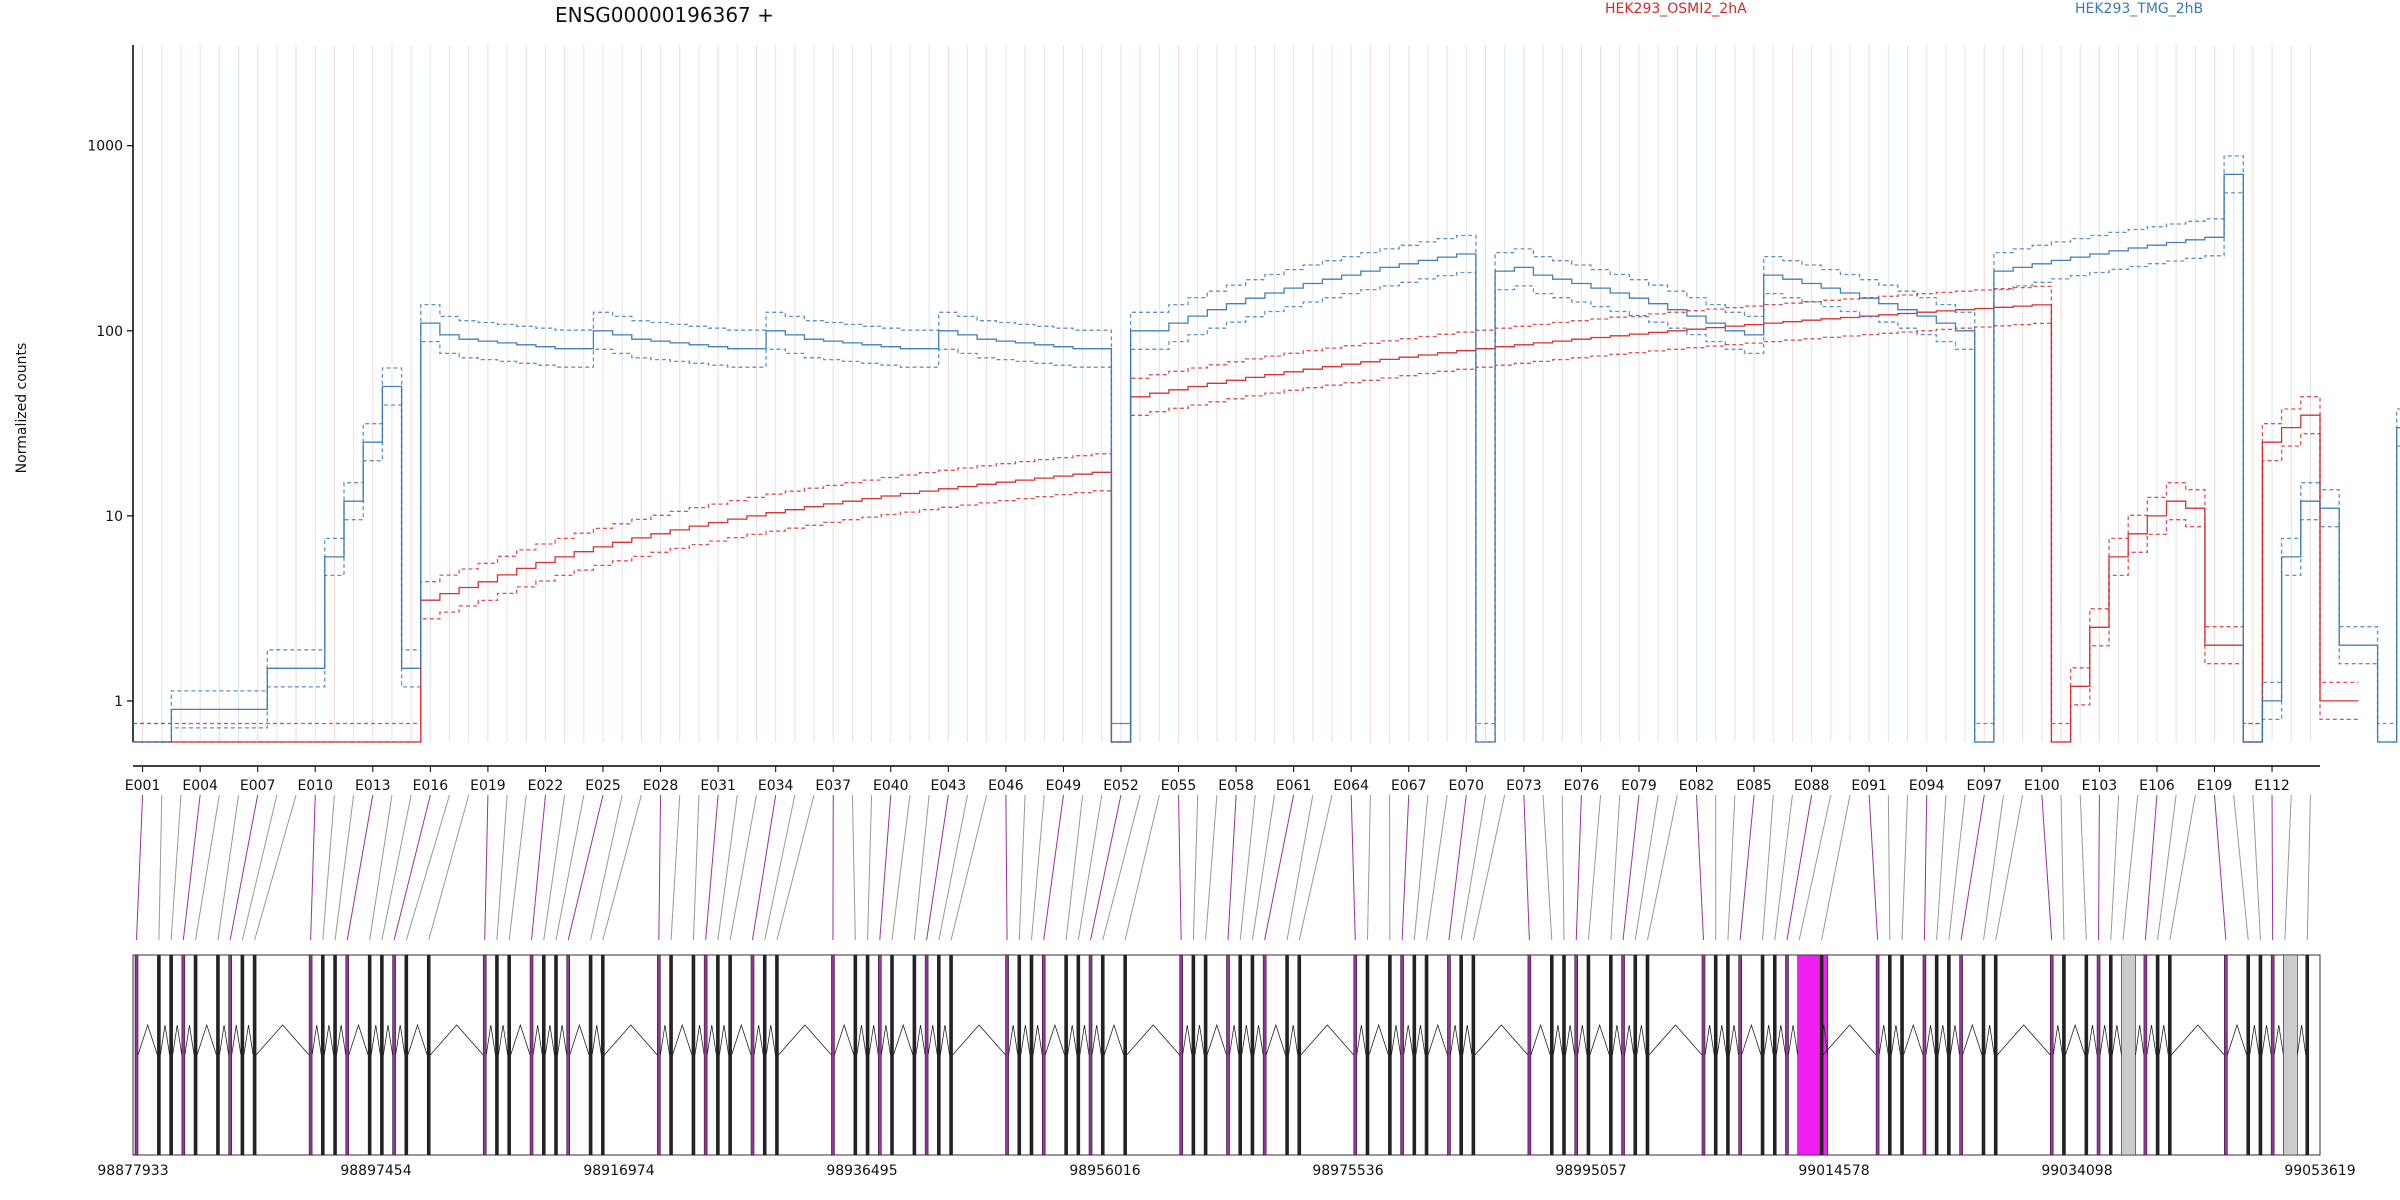 This screenshot has width=2400, height=1200. I want to click on genomic-tick-label-5: 98975536, so click(1347, 1171).